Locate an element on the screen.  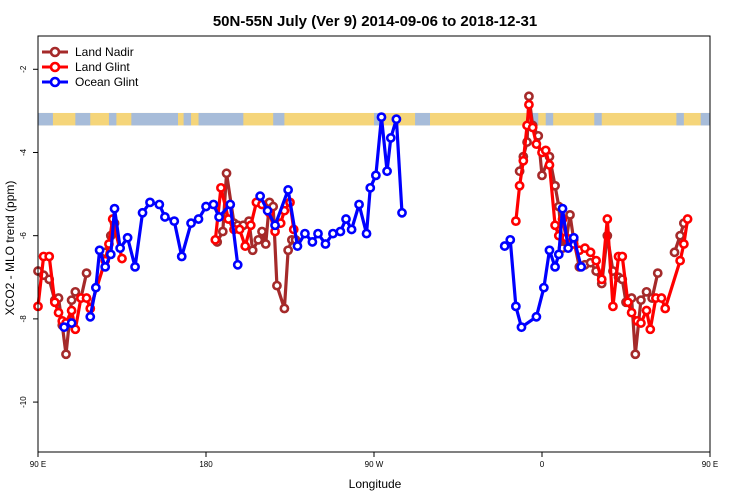
y-tick-label: -6 is located at coordinates (23, 236).